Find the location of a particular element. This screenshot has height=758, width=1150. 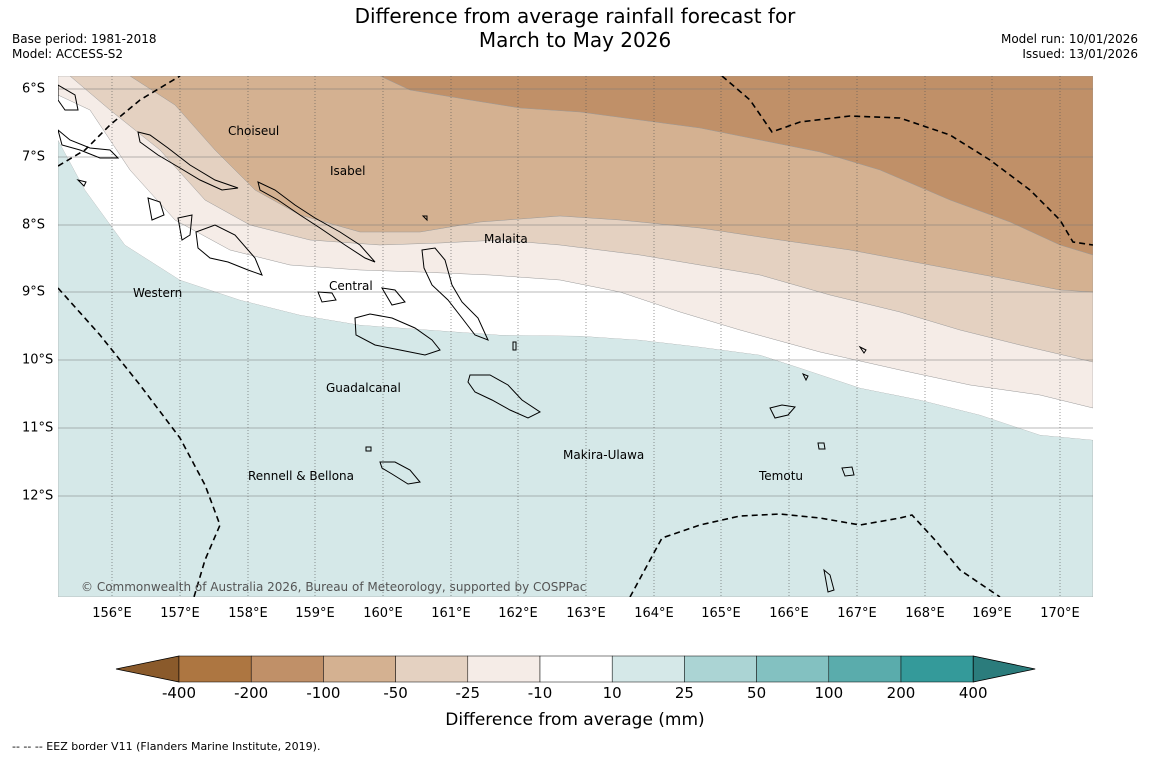

colorbar-tick-label: -200 is located at coordinates (251, 693).